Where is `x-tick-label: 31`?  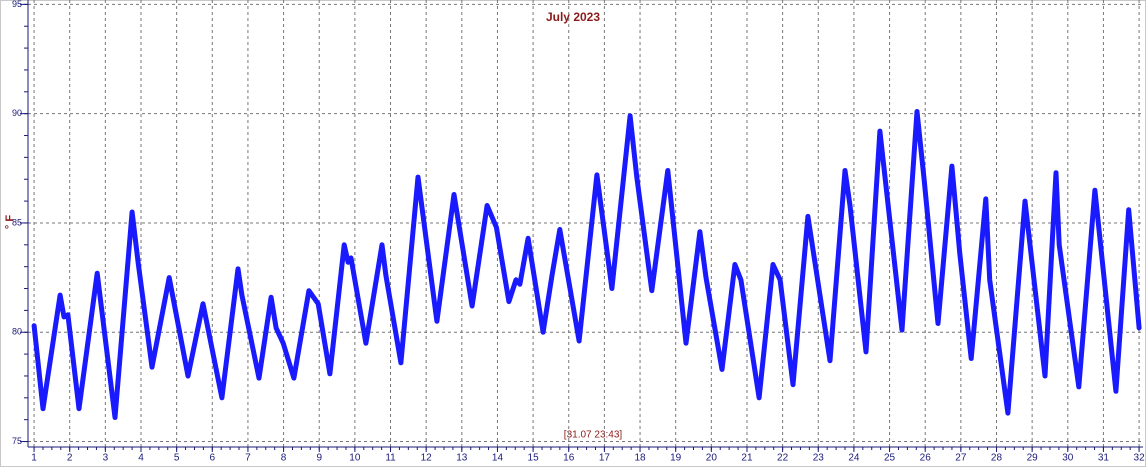 x-tick-label: 31 is located at coordinates (1104, 458).